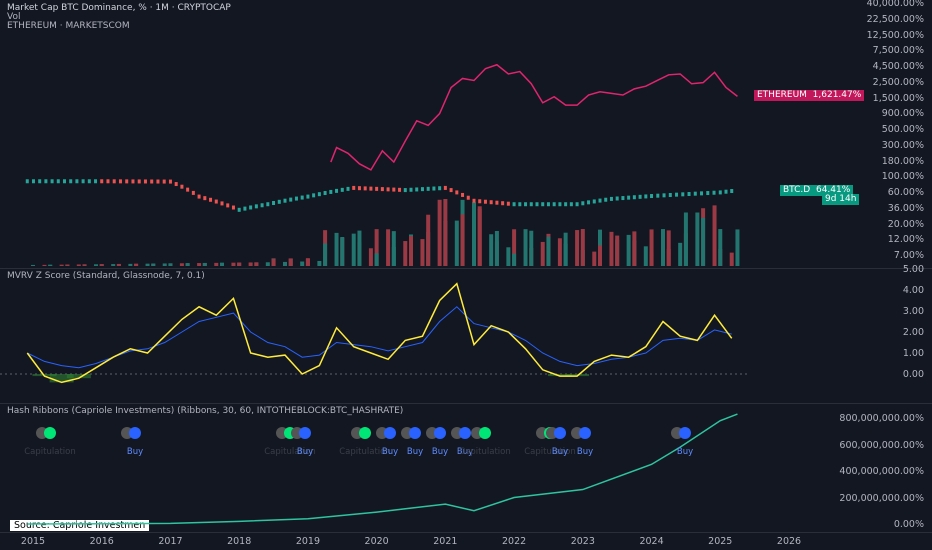 Image resolution: width=932 pixels, height=550 pixels. What do you see at coordinates (895, 35) in the screenshot?
I see `price-axis-label: 12,500.00%` at bounding box center [895, 35].